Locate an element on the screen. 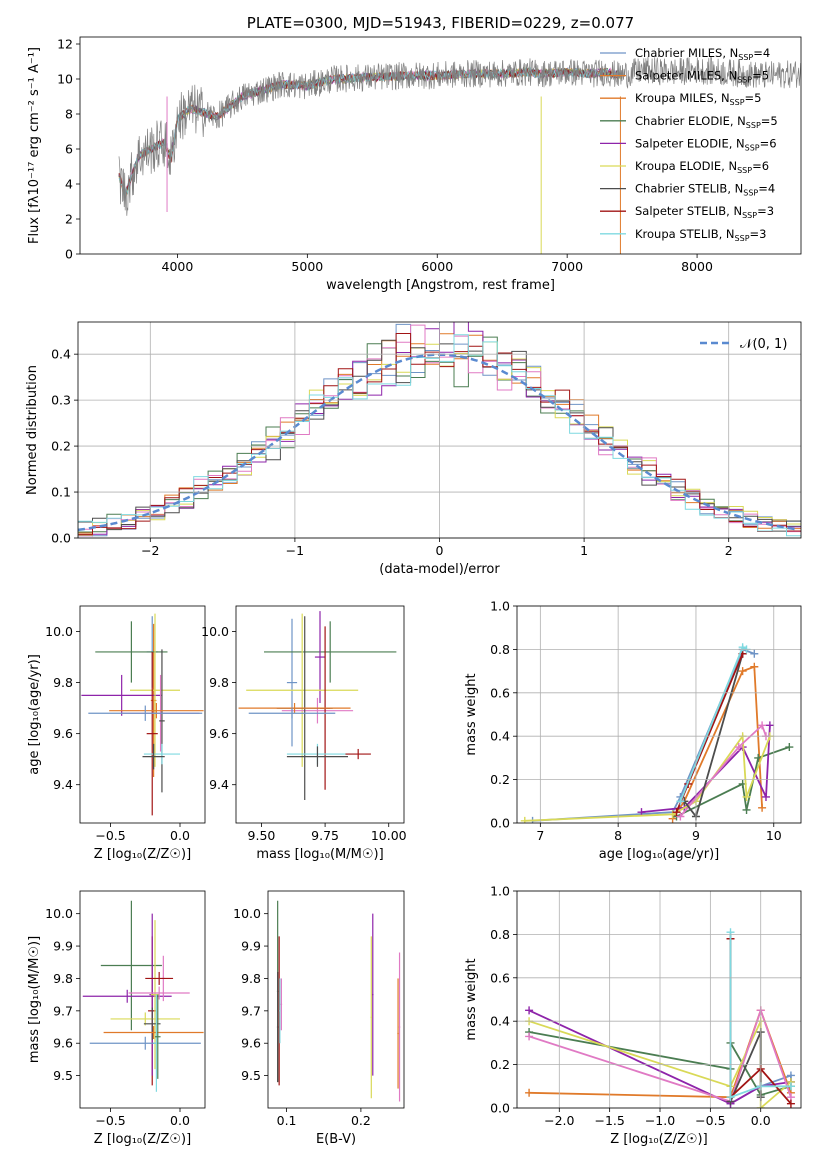 This screenshot has height=1170, width=819. x-axis-label: (data-model)/error is located at coordinates (439, 569).